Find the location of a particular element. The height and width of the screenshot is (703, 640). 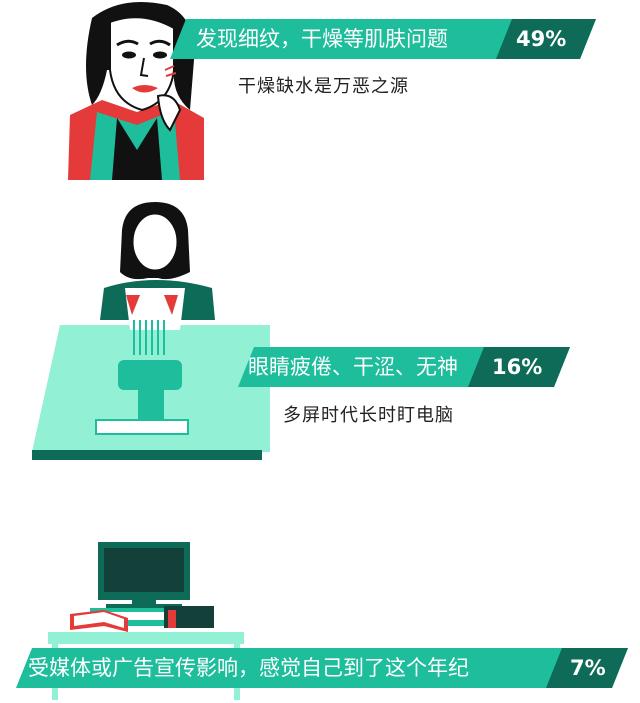

percent-value: 16% is located at coordinates (517, 367).